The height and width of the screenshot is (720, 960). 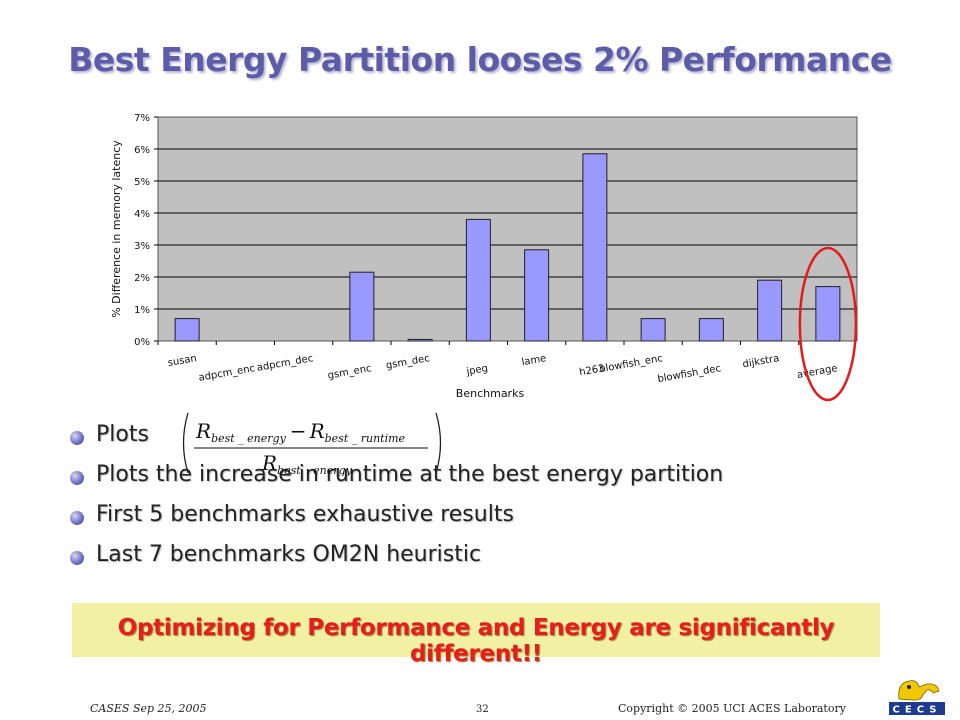 I want to click on y-tick-label: 0%, so click(x=142, y=342).